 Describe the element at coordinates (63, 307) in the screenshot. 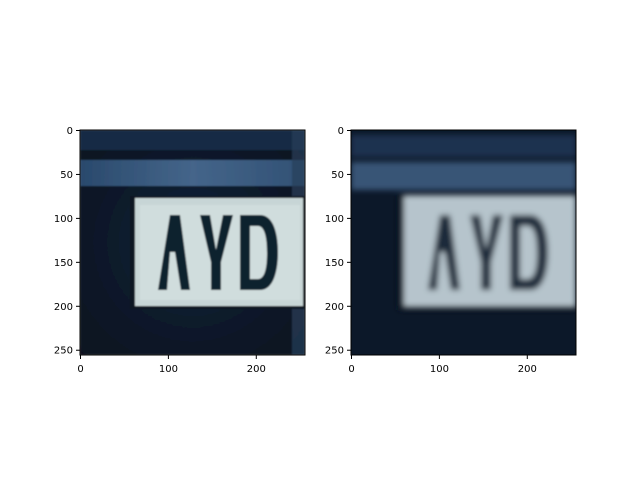

I see `left-ytick-label: 200` at that location.